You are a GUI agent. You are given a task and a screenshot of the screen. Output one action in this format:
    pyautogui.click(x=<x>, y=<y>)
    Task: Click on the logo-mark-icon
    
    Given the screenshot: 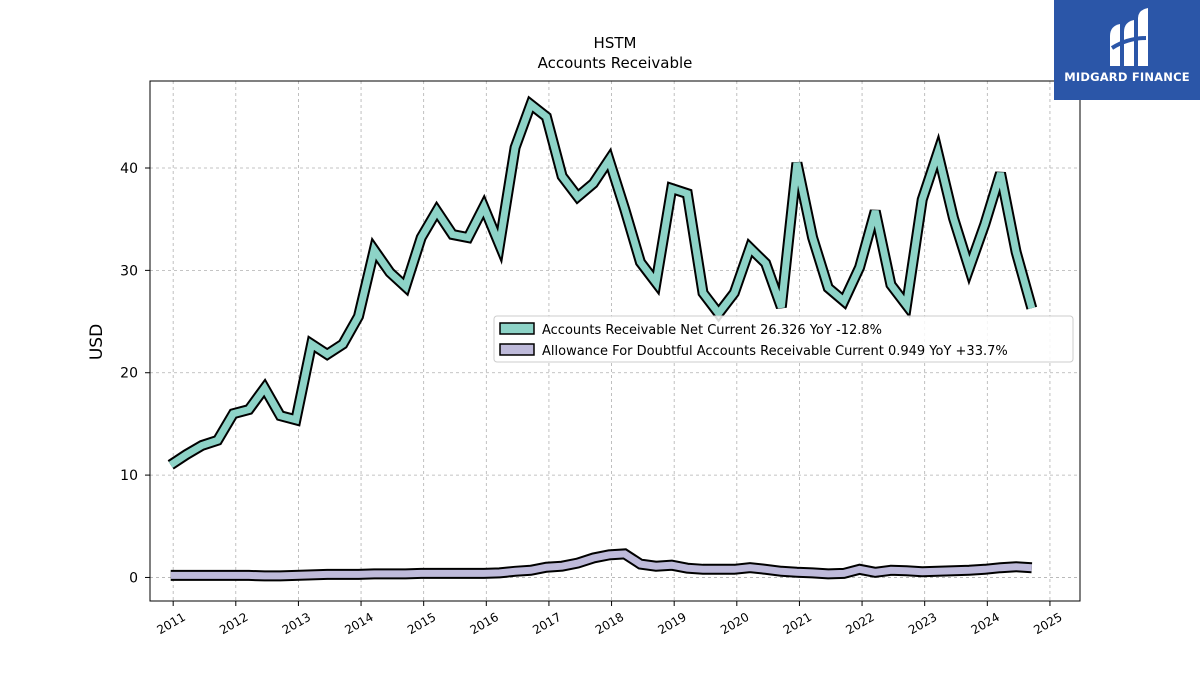 What is the action you would take?
    pyautogui.click(x=1129, y=37)
    